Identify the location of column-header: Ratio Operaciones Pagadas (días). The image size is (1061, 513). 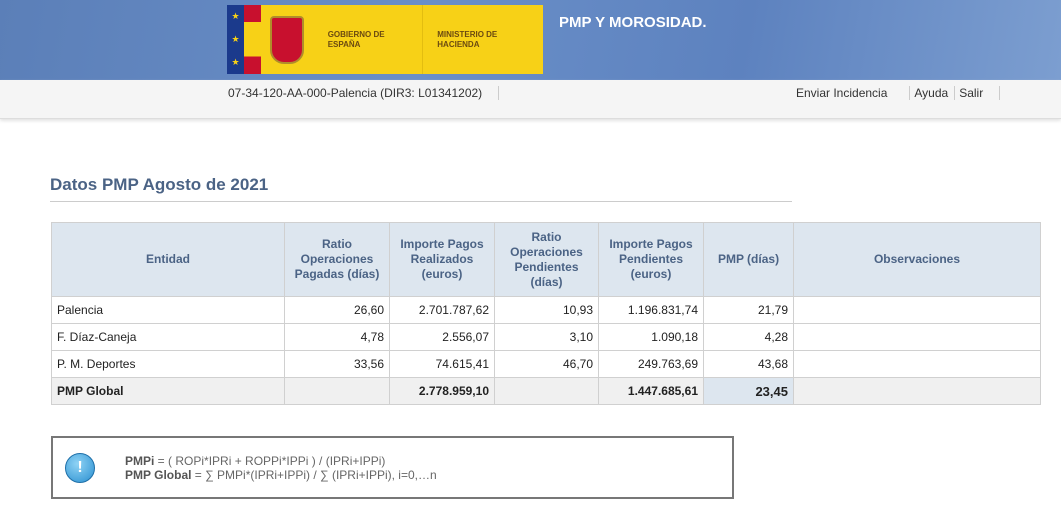
(337, 259).